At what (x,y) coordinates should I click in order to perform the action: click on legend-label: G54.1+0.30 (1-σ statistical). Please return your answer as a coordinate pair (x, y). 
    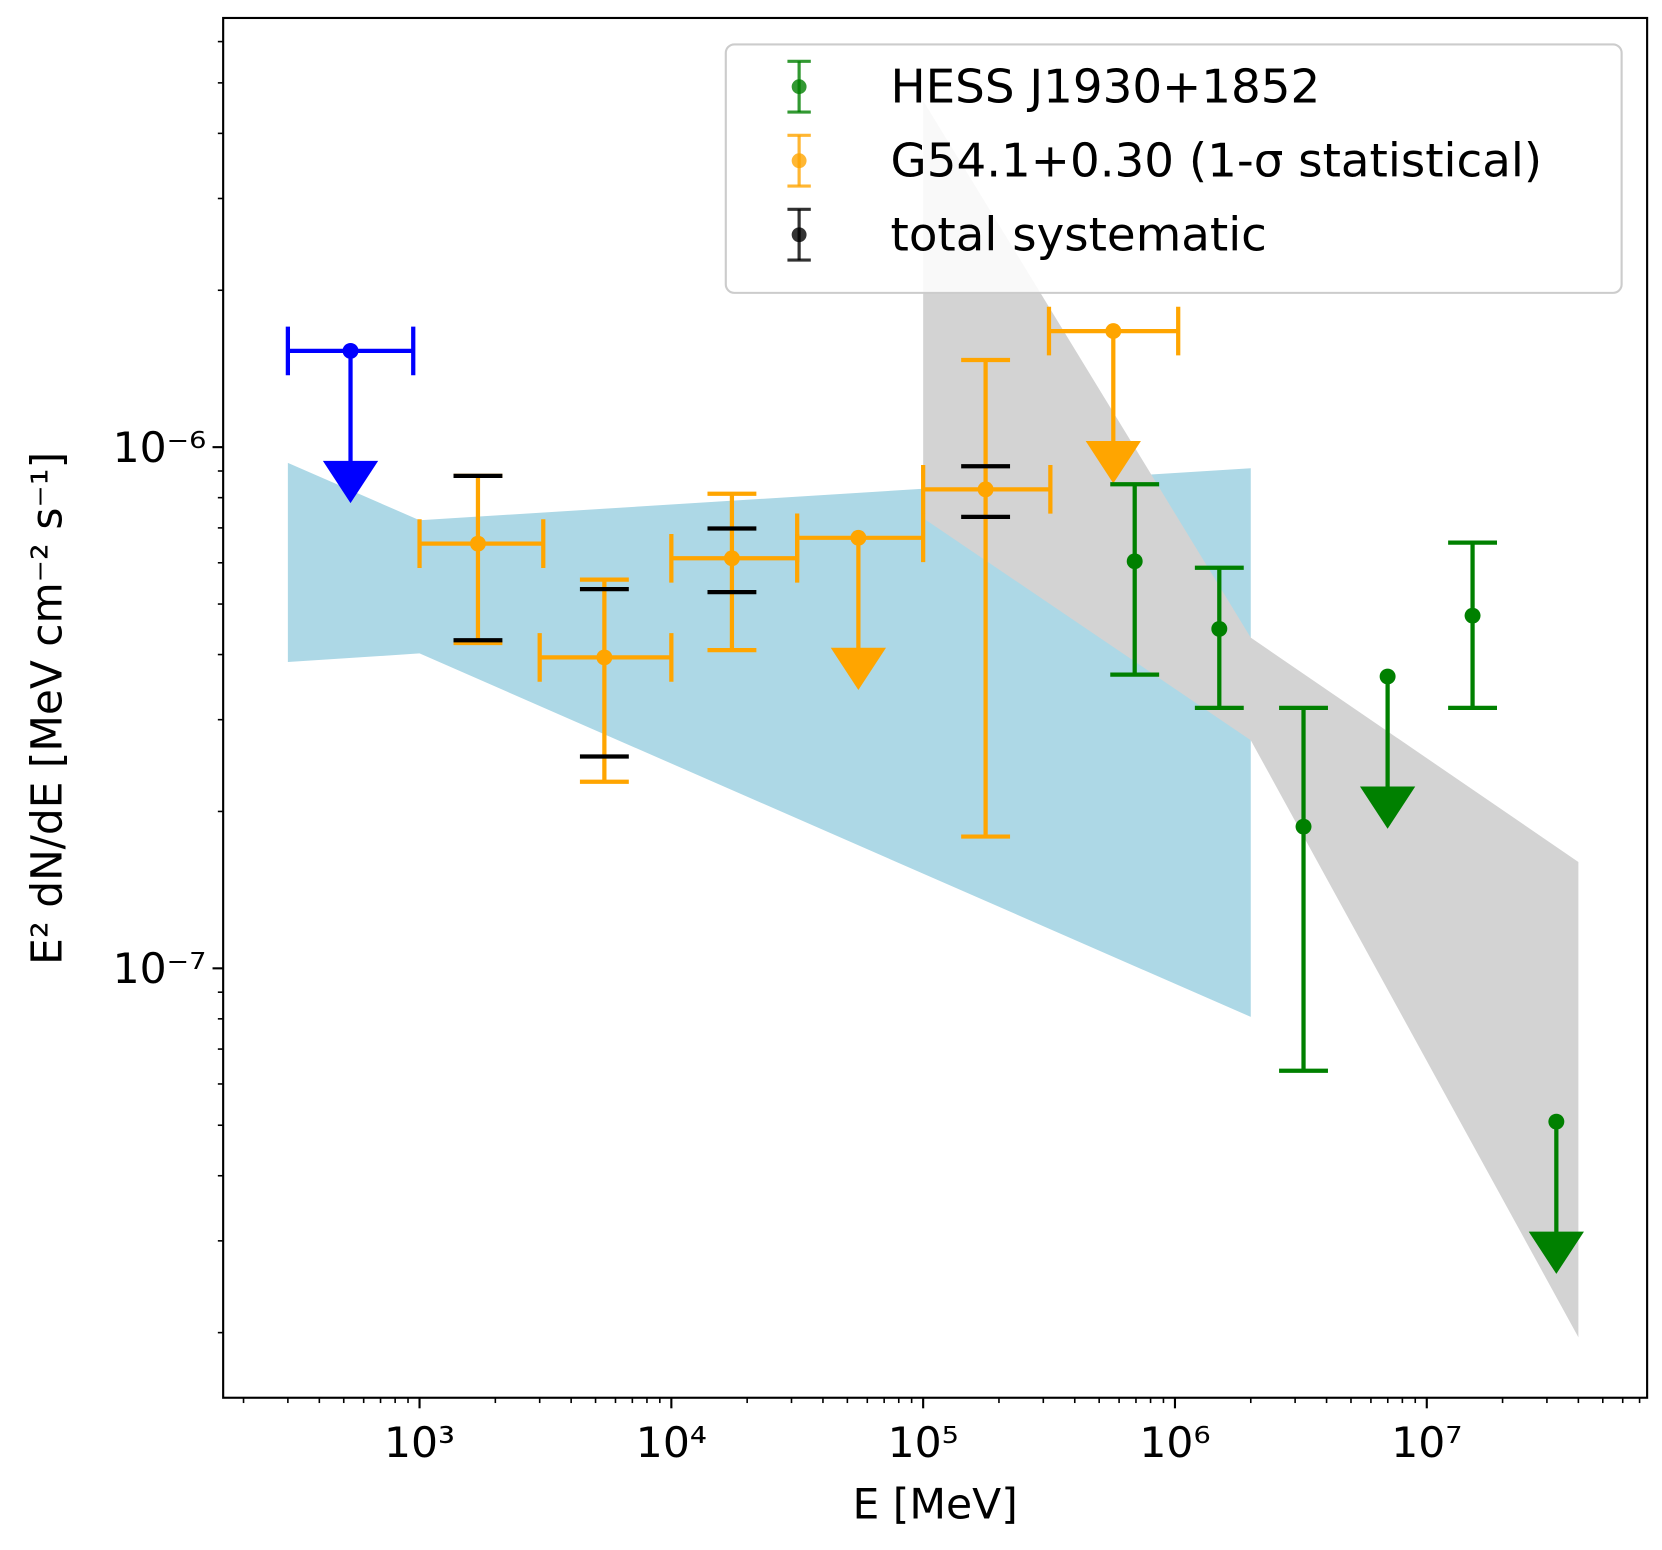
    Looking at the image, I should click on (1217, 161).